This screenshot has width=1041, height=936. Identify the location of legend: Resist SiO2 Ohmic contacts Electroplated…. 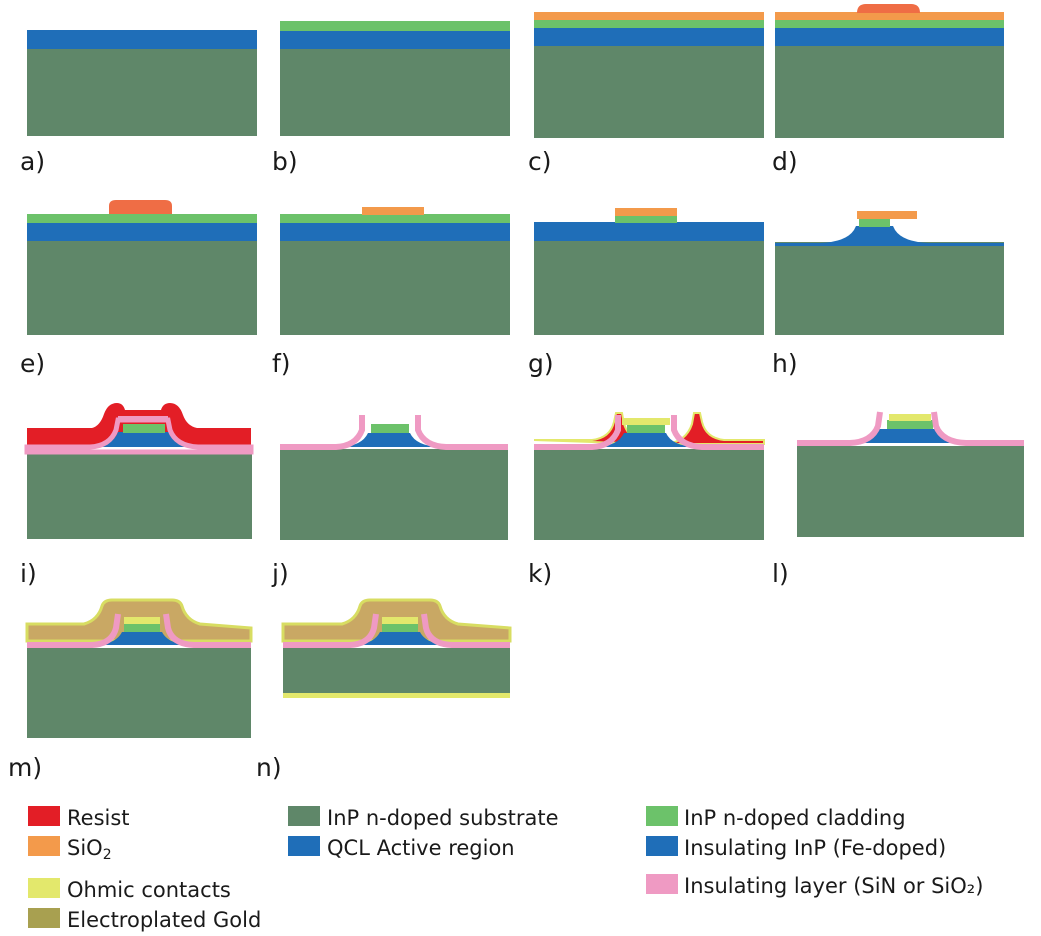
(505, 869).